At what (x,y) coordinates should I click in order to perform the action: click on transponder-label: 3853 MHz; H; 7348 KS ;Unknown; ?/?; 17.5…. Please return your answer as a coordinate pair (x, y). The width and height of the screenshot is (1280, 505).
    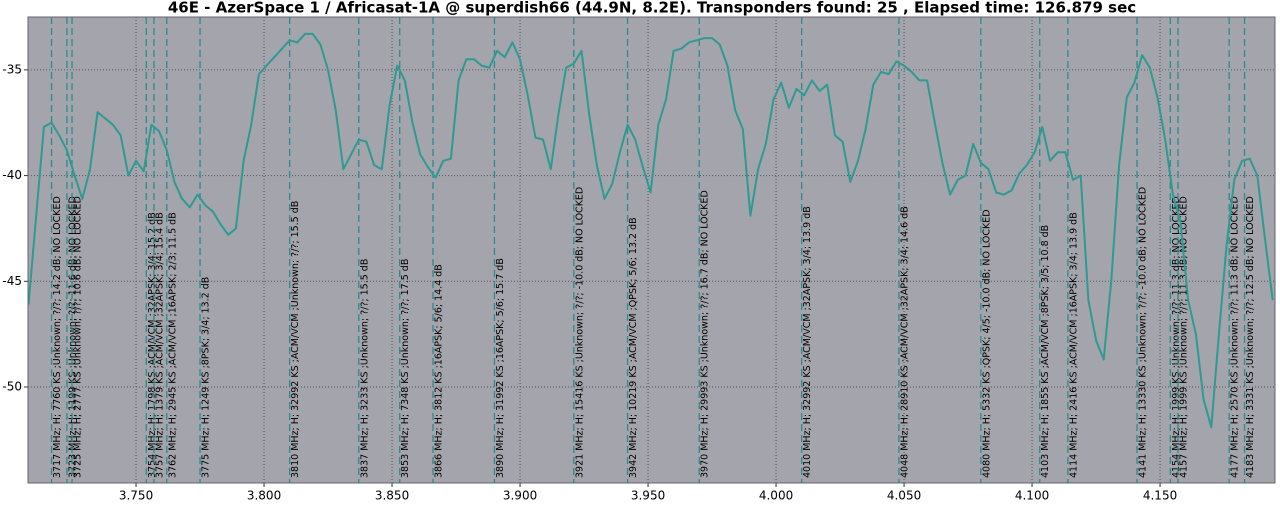
    Looking at the image, I should click on (405, 368).